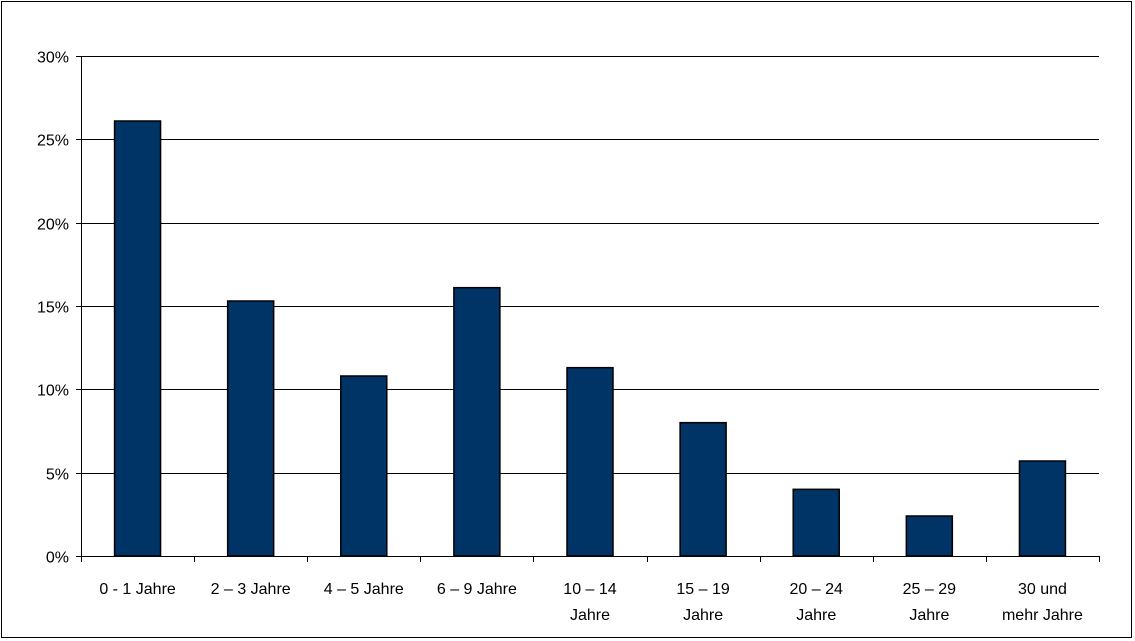 The width and height of the screenshot is (1135, 641). I want to click on x-tick-label: 4 – 5 Jahre, so click(364, 589).